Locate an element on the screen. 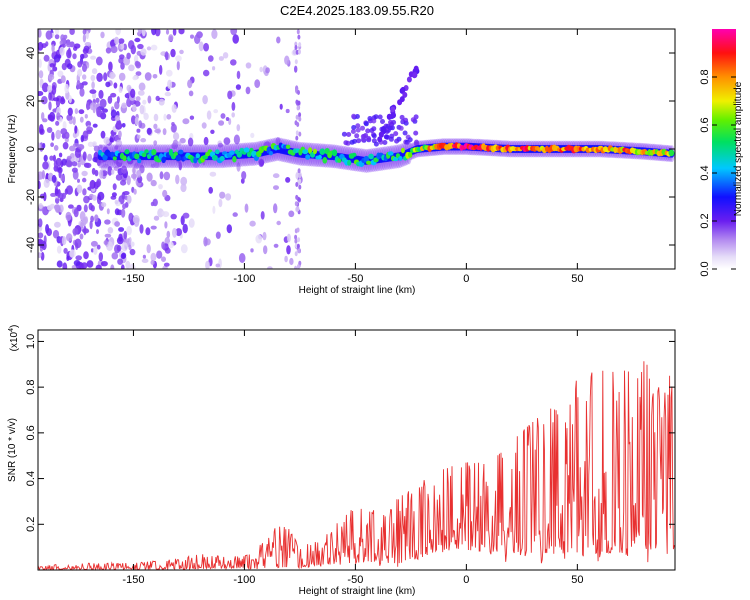 The image size is (750, 600). y-tick-label: 1.0 is located at coordinates (31, 341).